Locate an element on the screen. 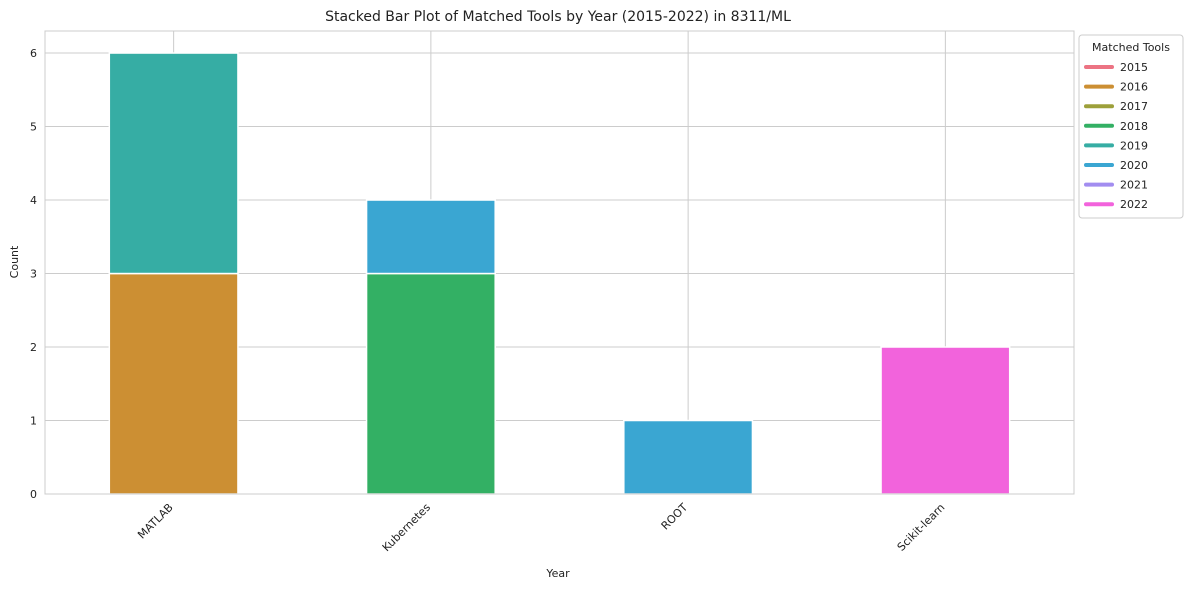 The image size is (1189, 590). bar-kubernetes-2020 is located at coordinates (430, 237).